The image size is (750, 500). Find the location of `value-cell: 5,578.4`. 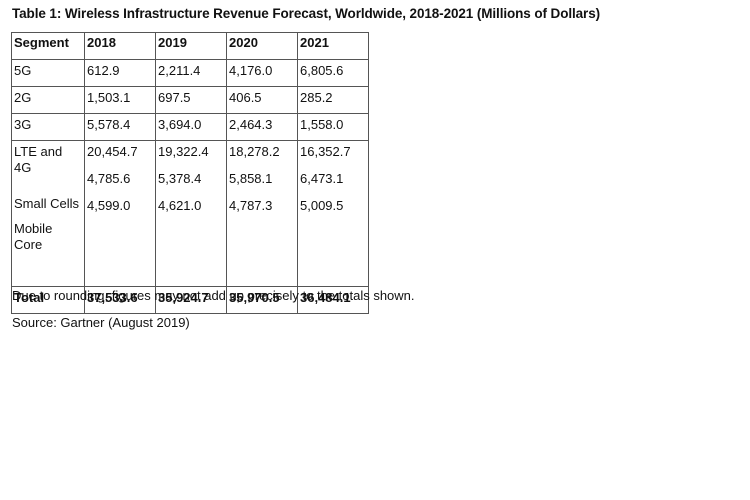

value-cell: 5,578.4 is located at coordinates (120, 127).